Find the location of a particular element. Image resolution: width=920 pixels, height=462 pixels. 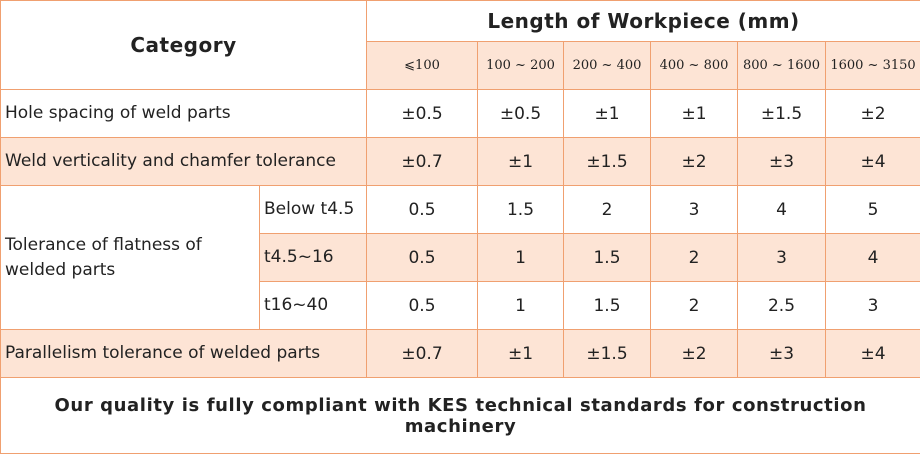

range-header: 1600 ~ 3150 is located at coordinates (872, 65).